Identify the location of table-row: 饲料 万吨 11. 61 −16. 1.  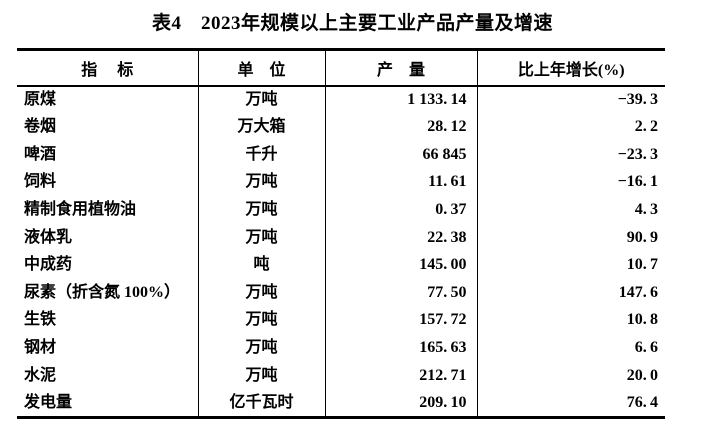
(341, 182).